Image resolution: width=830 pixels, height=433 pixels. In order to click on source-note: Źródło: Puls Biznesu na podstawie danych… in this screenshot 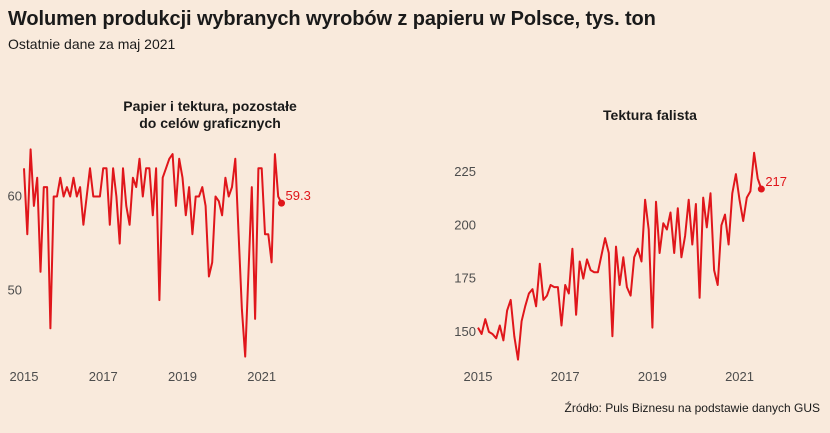, I will do `click(692, 408)`.